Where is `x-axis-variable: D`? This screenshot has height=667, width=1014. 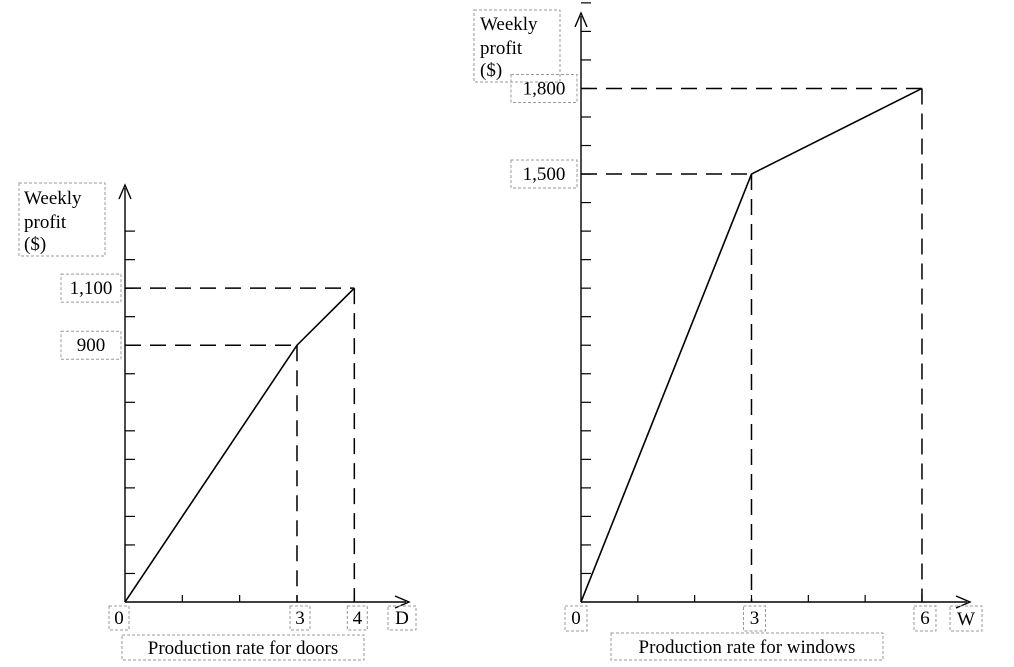
x-axis-variable: D is located at coordinates (402, 618).